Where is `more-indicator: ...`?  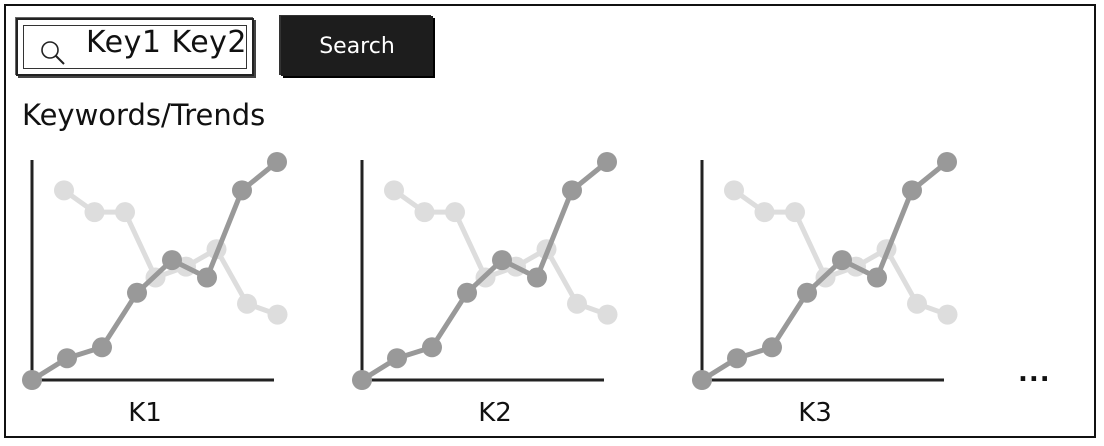 more-indicator: ... is located at coordinates (1034, 373).